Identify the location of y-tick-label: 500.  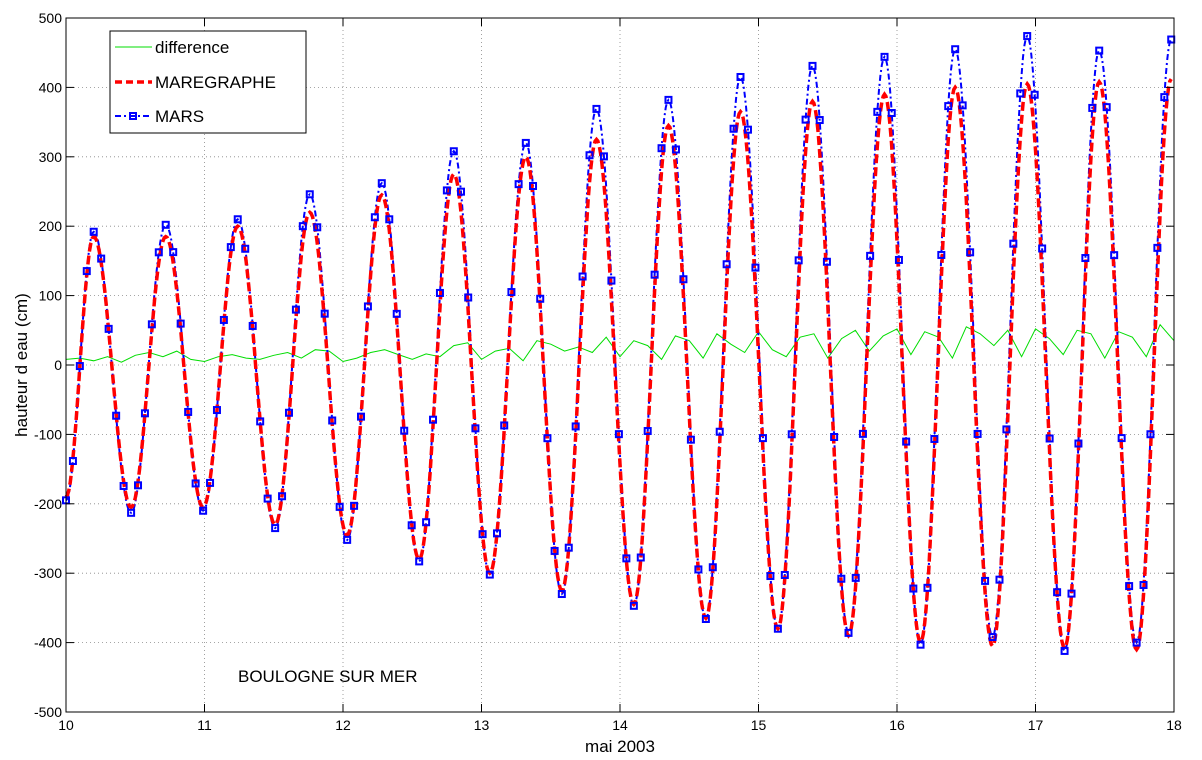
(51, 18).